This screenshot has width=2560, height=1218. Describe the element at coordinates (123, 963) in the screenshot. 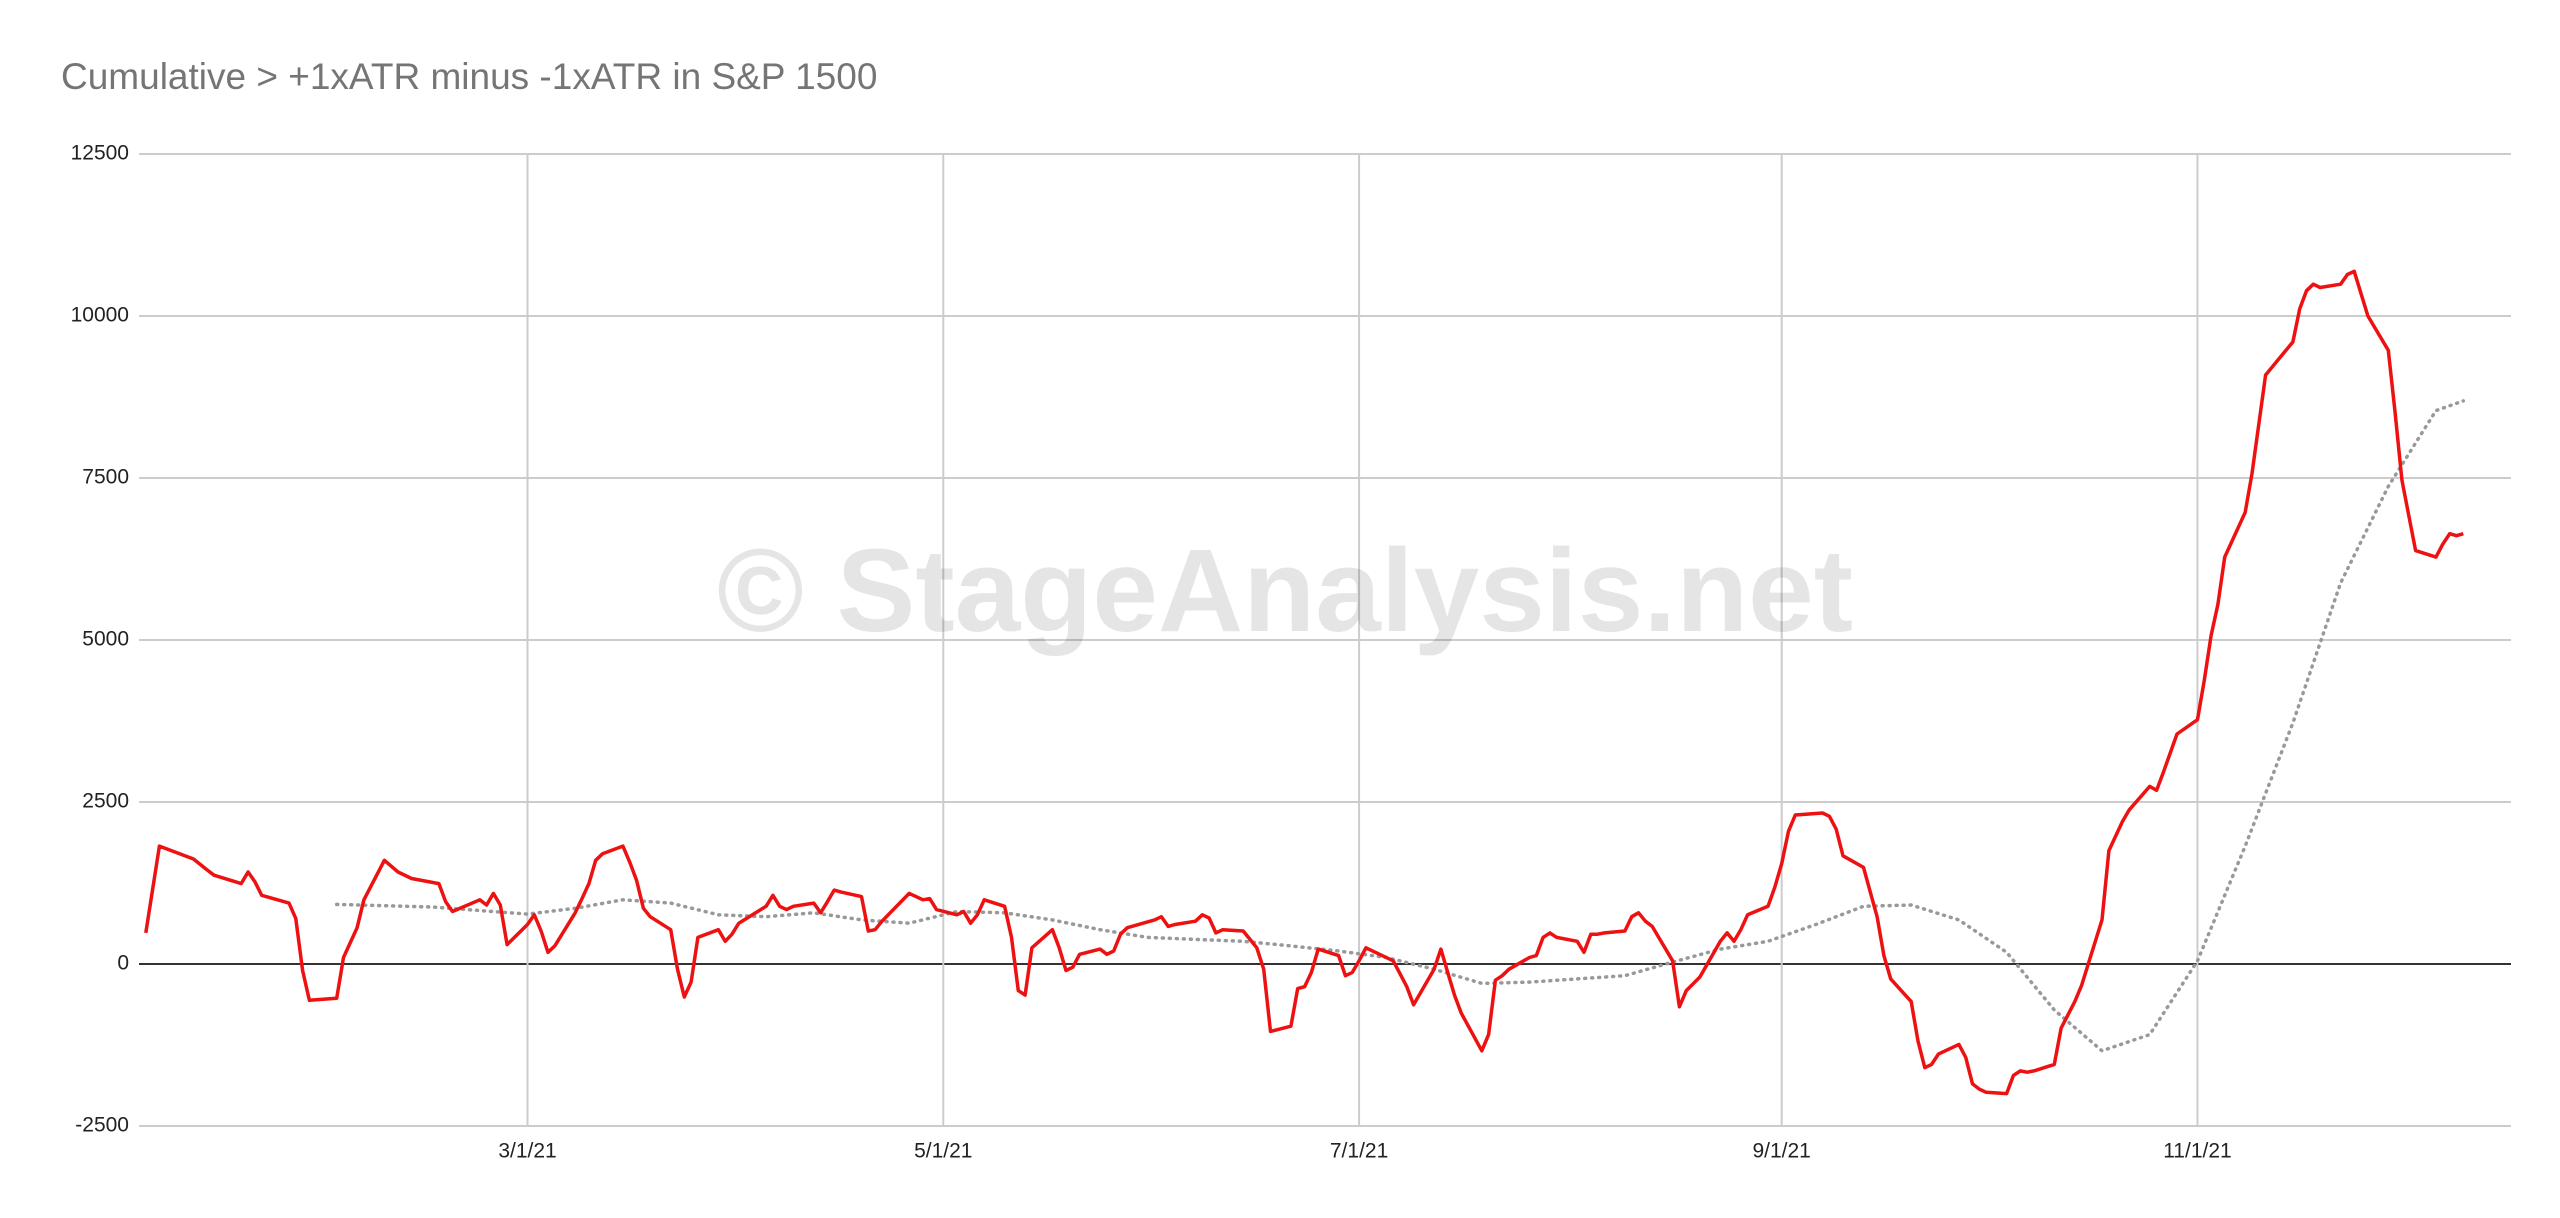

I see `y-tick-label: 0` at that location.